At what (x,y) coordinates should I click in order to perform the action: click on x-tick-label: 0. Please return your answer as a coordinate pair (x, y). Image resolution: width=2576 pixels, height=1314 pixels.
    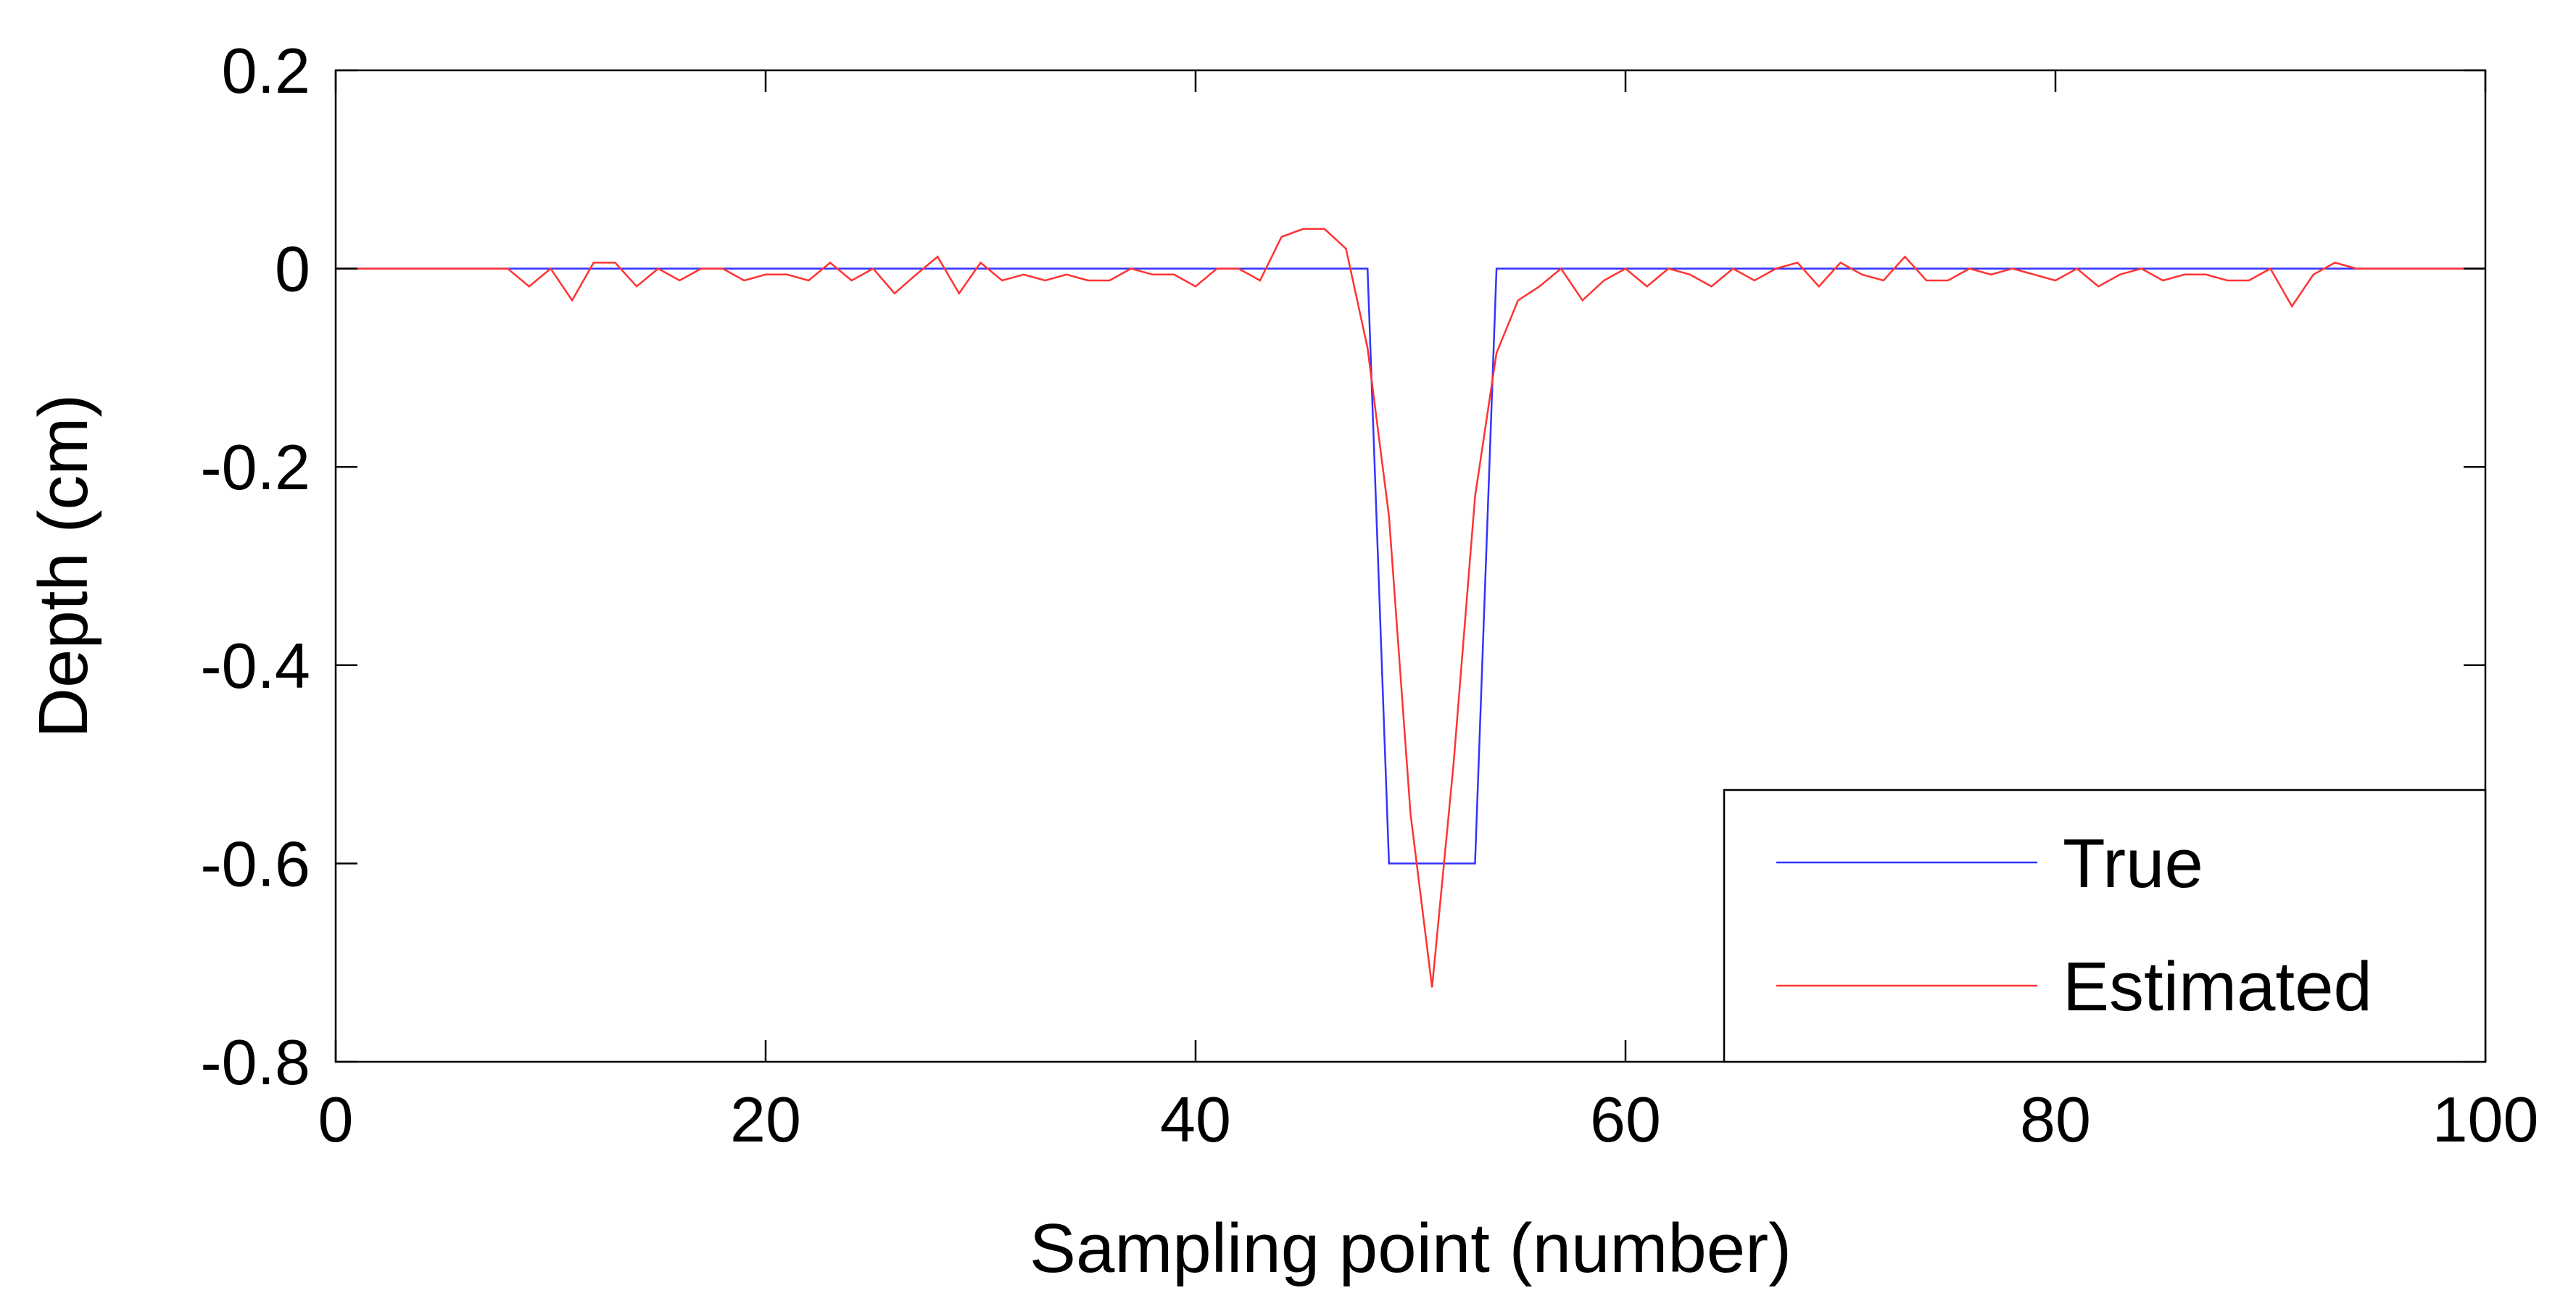
    Looking at the image, I should click on (336, 1119).